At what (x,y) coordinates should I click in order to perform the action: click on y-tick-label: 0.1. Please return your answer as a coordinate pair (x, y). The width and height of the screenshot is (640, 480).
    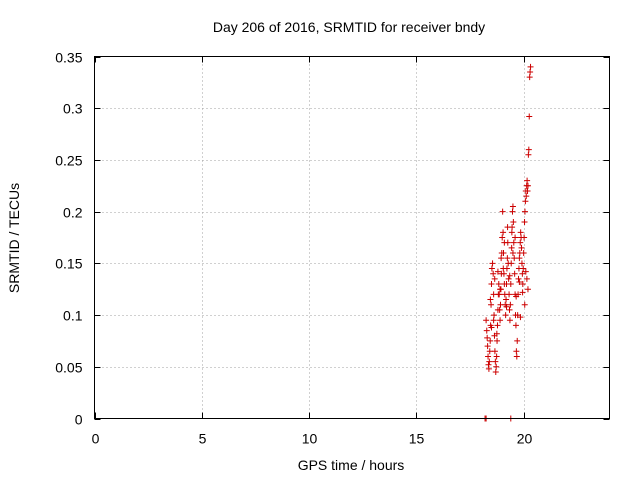
    Looking at the image, I should click on (73, 316).